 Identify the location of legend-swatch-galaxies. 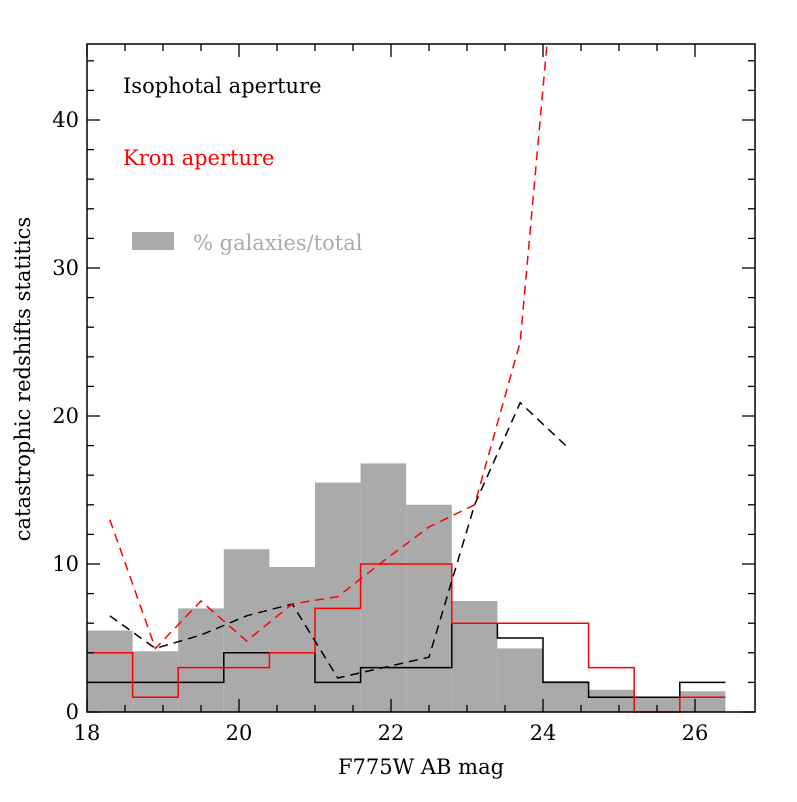
(153, 241).